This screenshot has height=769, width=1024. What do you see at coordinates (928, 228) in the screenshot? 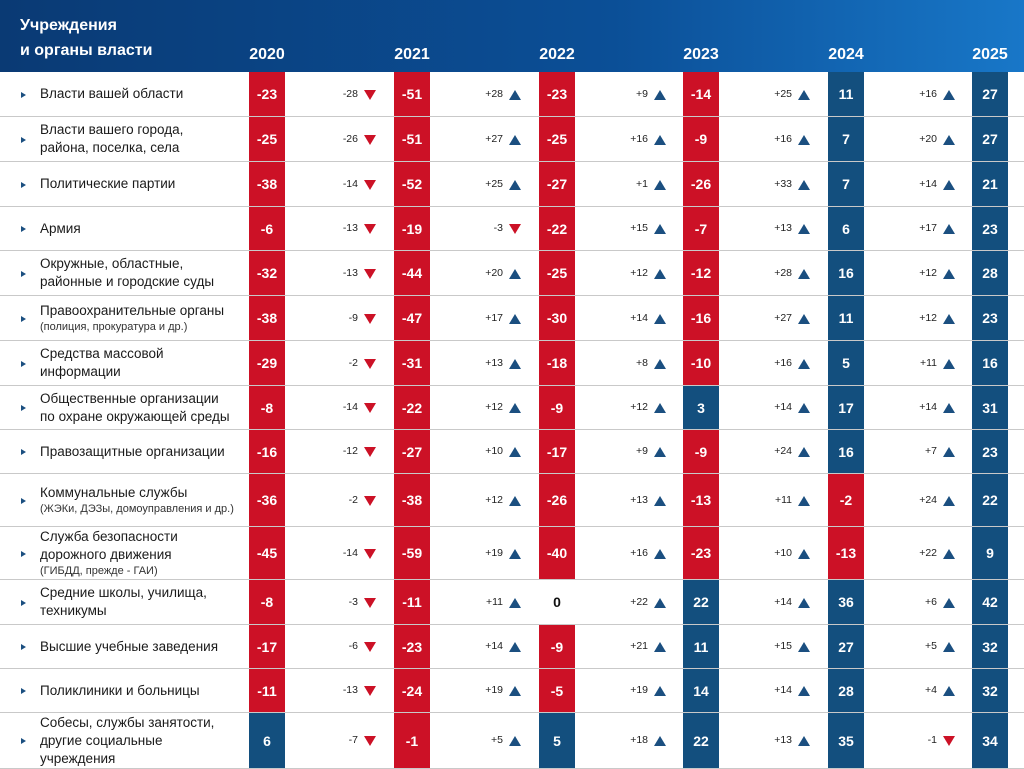
I see `change-label: +17` at bounding box center [928, 228].